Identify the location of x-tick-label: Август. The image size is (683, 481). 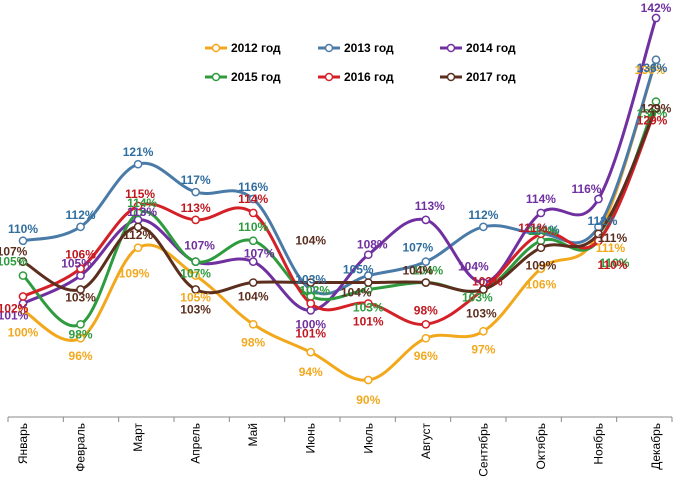
(426, 441).